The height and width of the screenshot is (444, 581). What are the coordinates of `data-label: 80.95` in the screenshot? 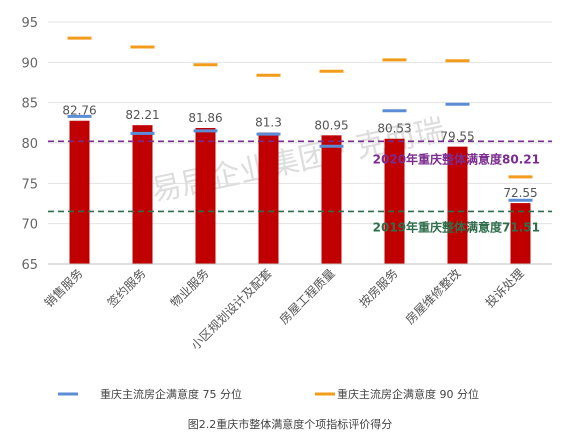 It's located at (331, 125).